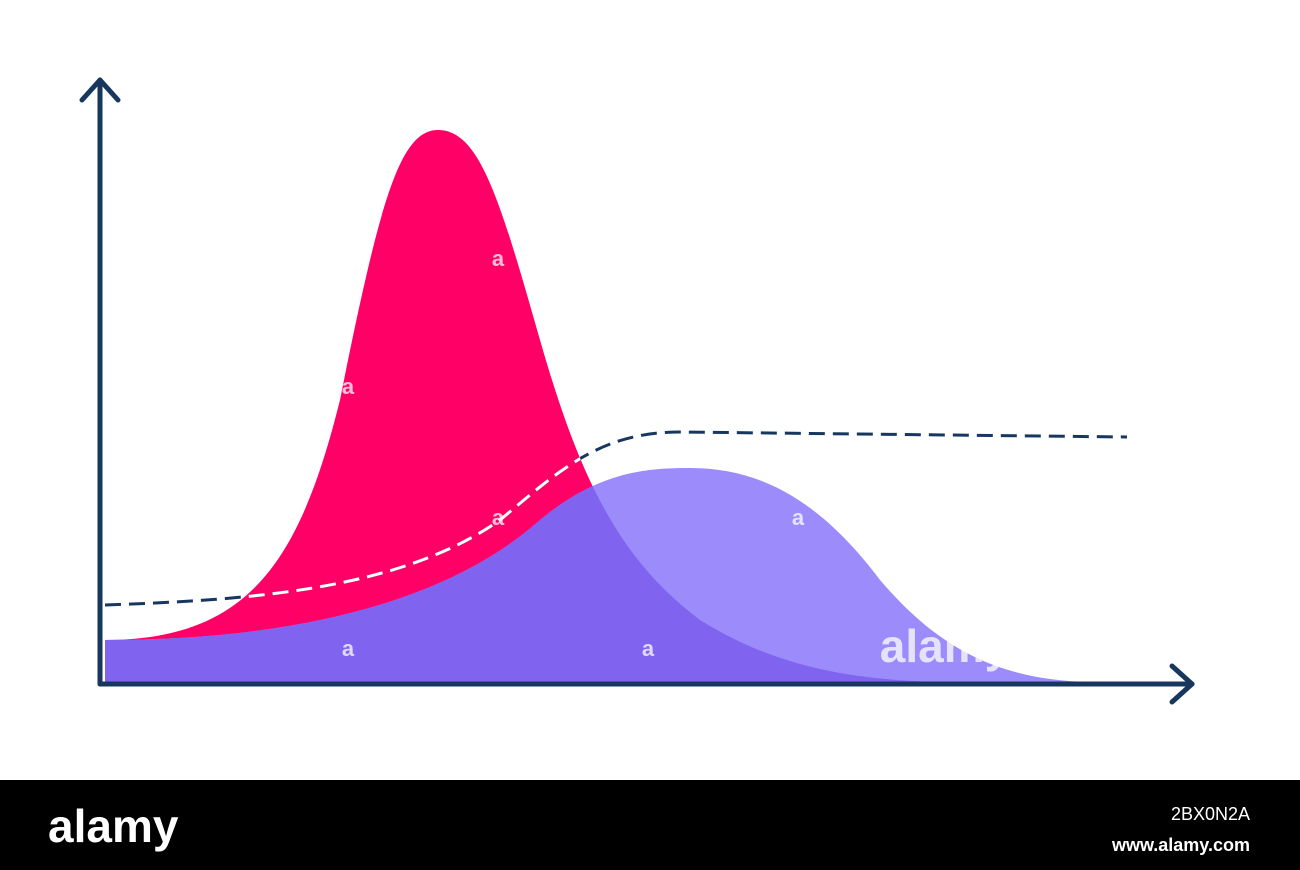 This screenshot has width=1300, height=870. I want to click on footer-url: www.alamy.com, so click(1180, 845).